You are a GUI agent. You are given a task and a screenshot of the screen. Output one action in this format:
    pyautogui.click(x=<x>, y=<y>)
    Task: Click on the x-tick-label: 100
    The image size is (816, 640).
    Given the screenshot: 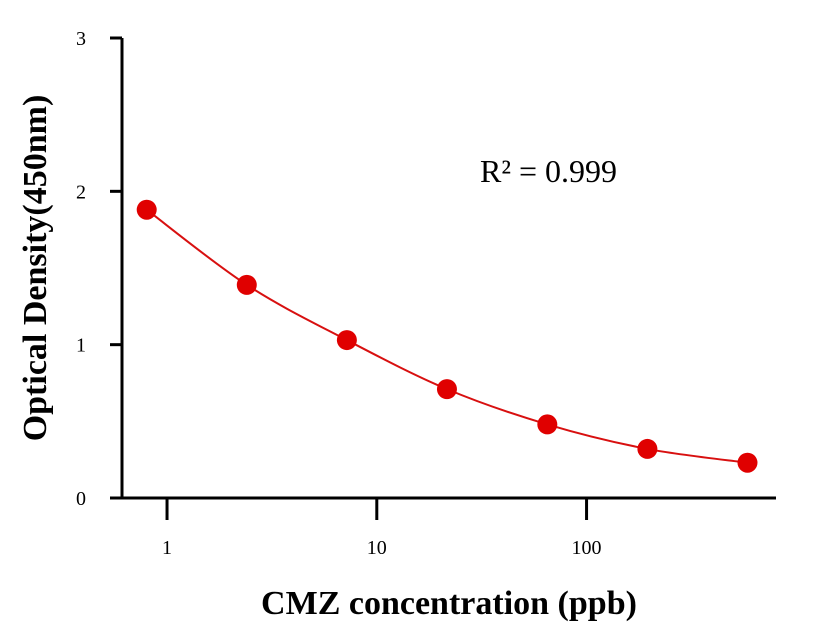 What is the action you would take?
    pyautogui.click(x=587, y=548)
    